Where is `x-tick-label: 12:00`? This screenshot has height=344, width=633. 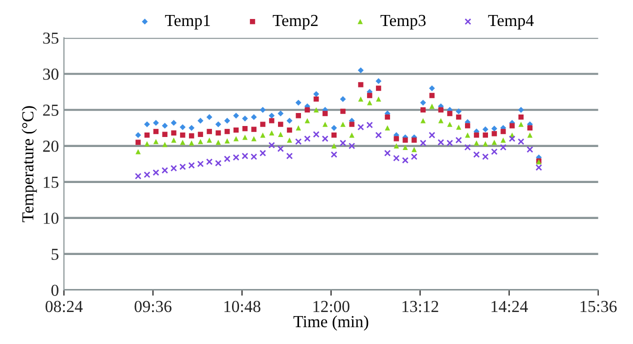
x-tick-label: 12:00 is located at coordinates (332, 306).